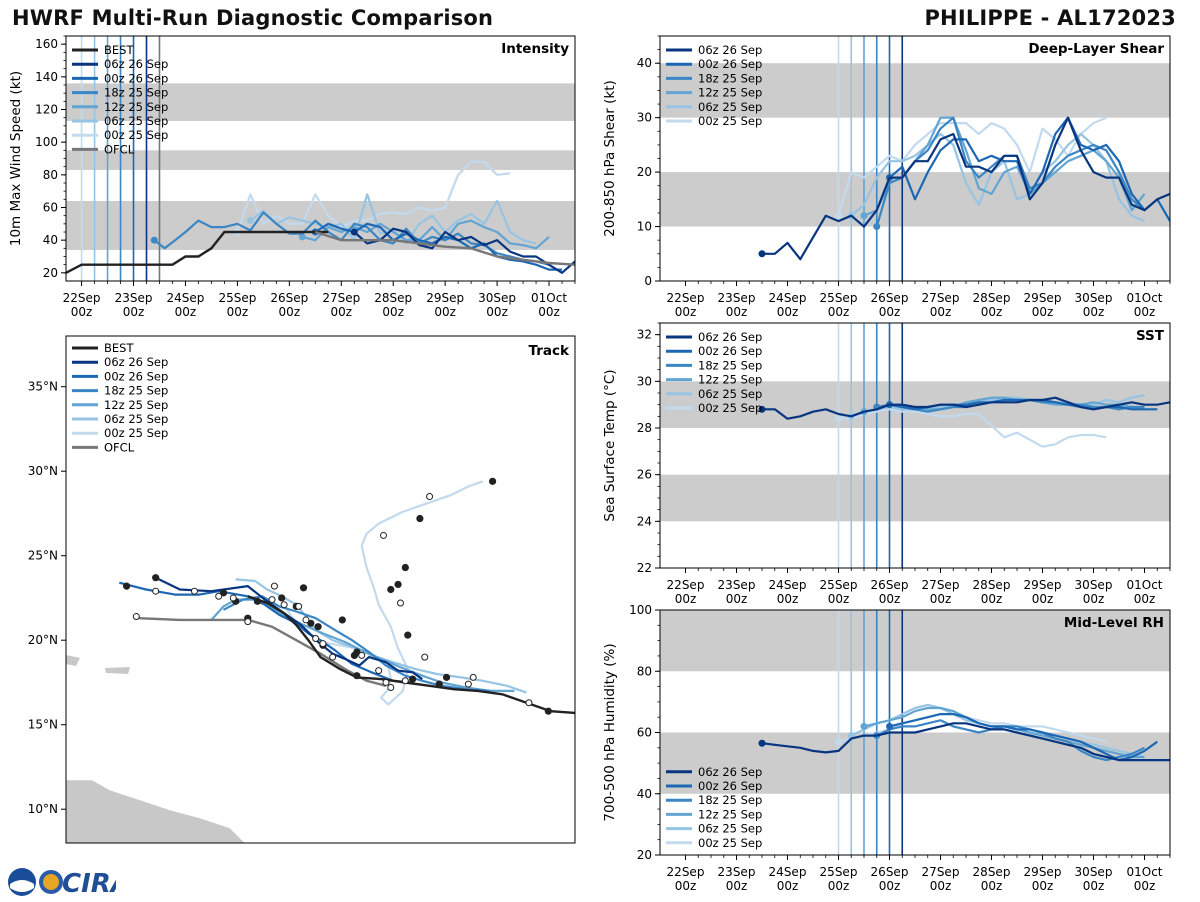 This screenshot has width=1200, height=902. What do you see at coordinates (730, 365) in the screenshot?
I see `sst-legend-item: 18z 25 Sep` at bounding box center [730, 365].